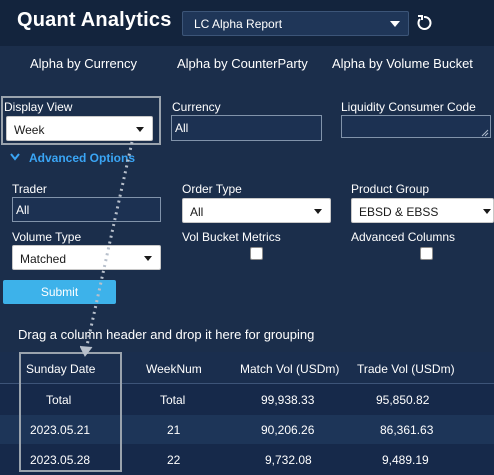 Image resolution: width=494 pixels, height=475 pixels. Describe the element at coordinates (247, 429) in the screenshot. I see `table-row: 2023.05.21 21 90,206.26 86,361.63` at that location.